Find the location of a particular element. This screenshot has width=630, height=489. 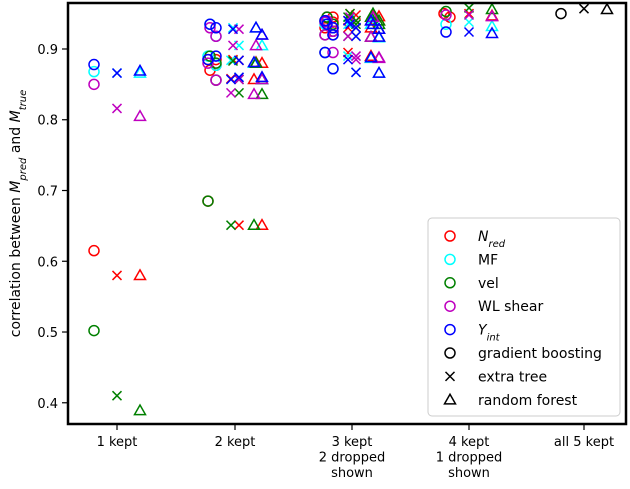

legend-label-yint: Yint is located at coordinates (489, 333).